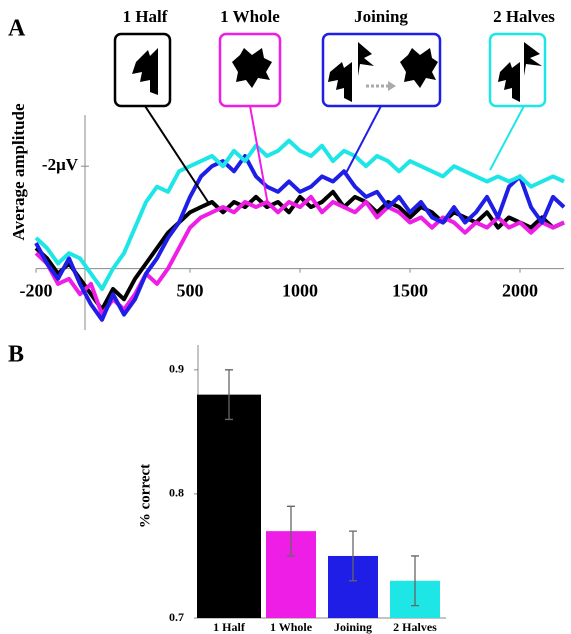 This screenshot has height=634, width=571. I want to click on legend-label: 1 Whole, so click(250, 16).